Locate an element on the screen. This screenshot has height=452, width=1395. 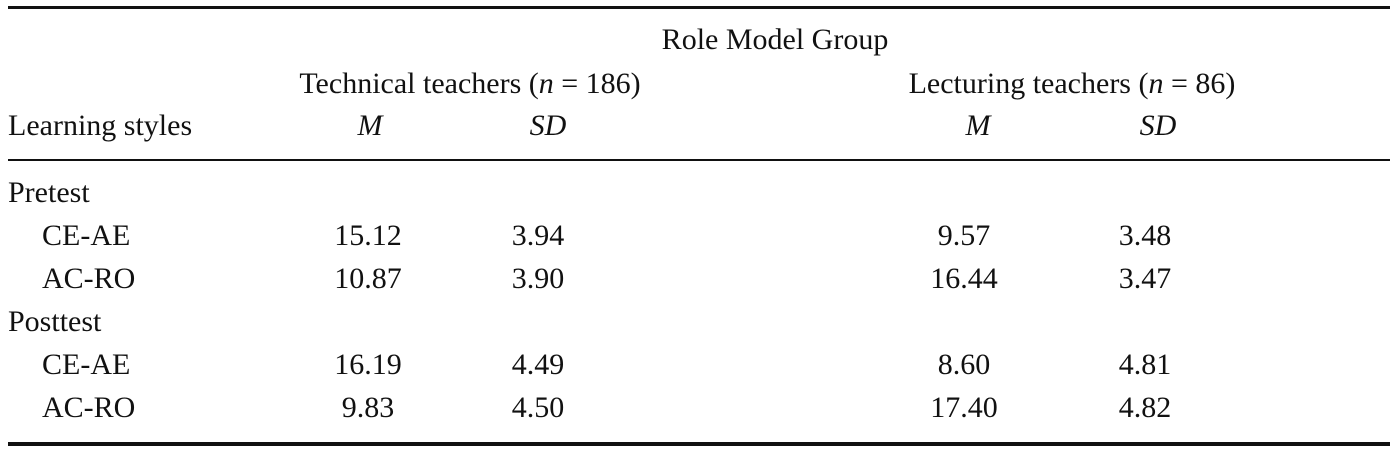
cell: 17.40 is located at coordinates (964, 407).